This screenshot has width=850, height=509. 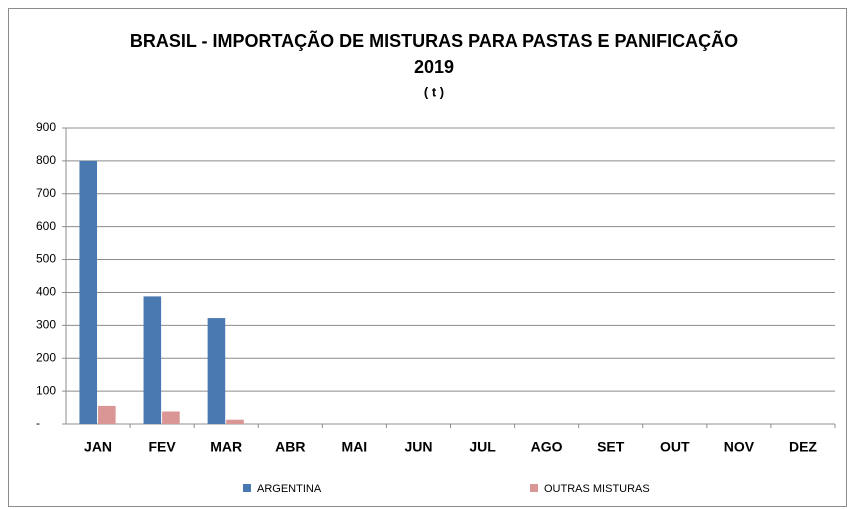 What do you see at coordinates (482, 447) in the screenshot?
I see `x-tick-label: JUL` at bounding box center [482, 447].